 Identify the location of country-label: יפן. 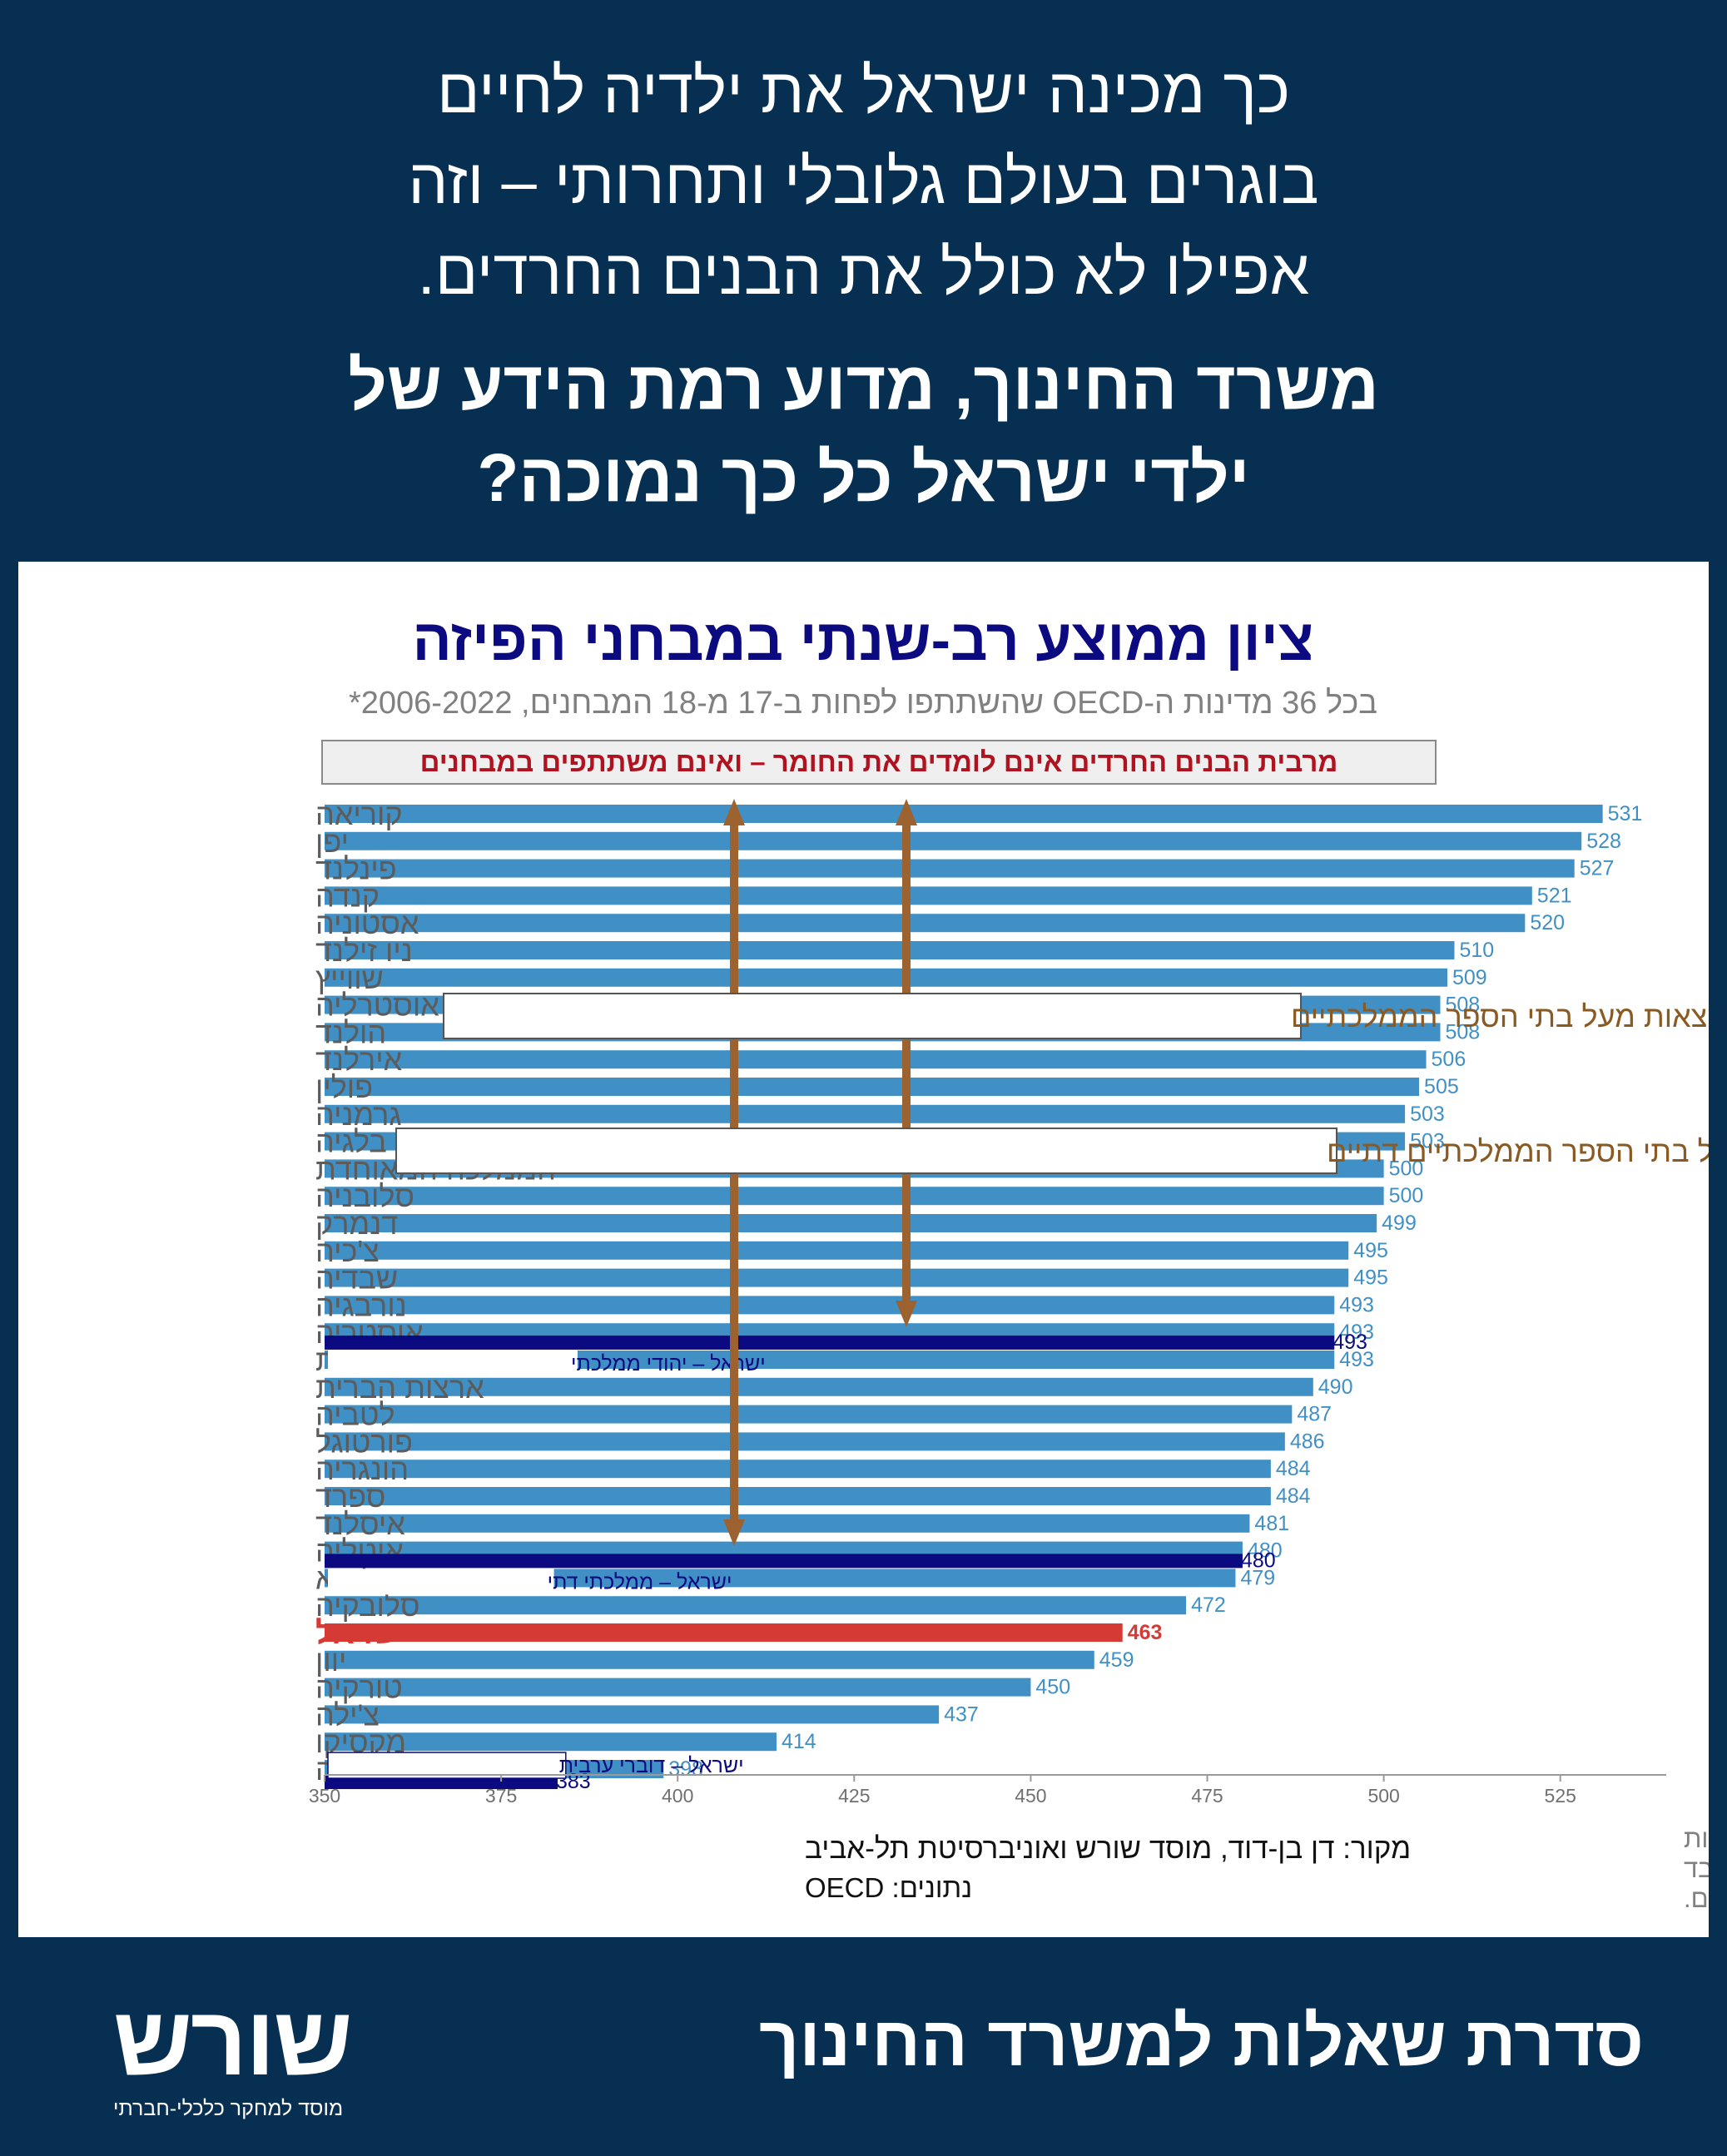
(332, 842).